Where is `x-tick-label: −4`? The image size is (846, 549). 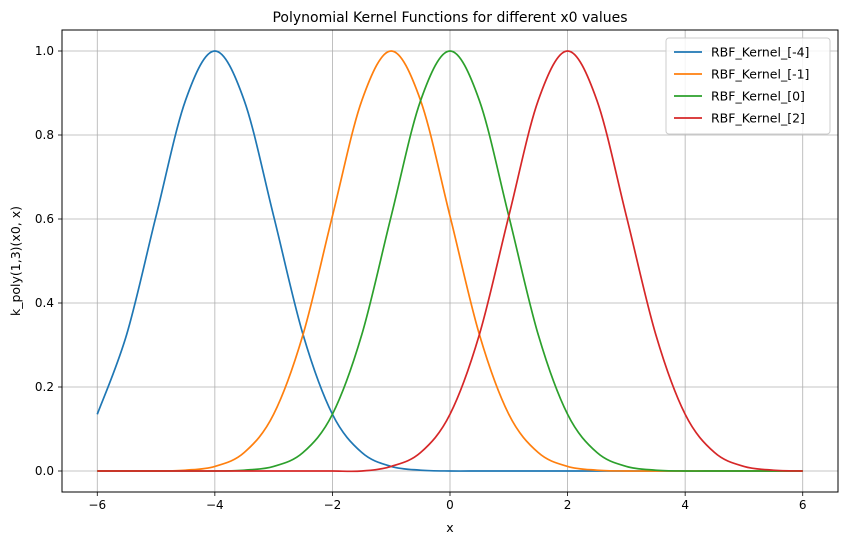 x-tick-label: −4 is located at coordinates (215, 505).